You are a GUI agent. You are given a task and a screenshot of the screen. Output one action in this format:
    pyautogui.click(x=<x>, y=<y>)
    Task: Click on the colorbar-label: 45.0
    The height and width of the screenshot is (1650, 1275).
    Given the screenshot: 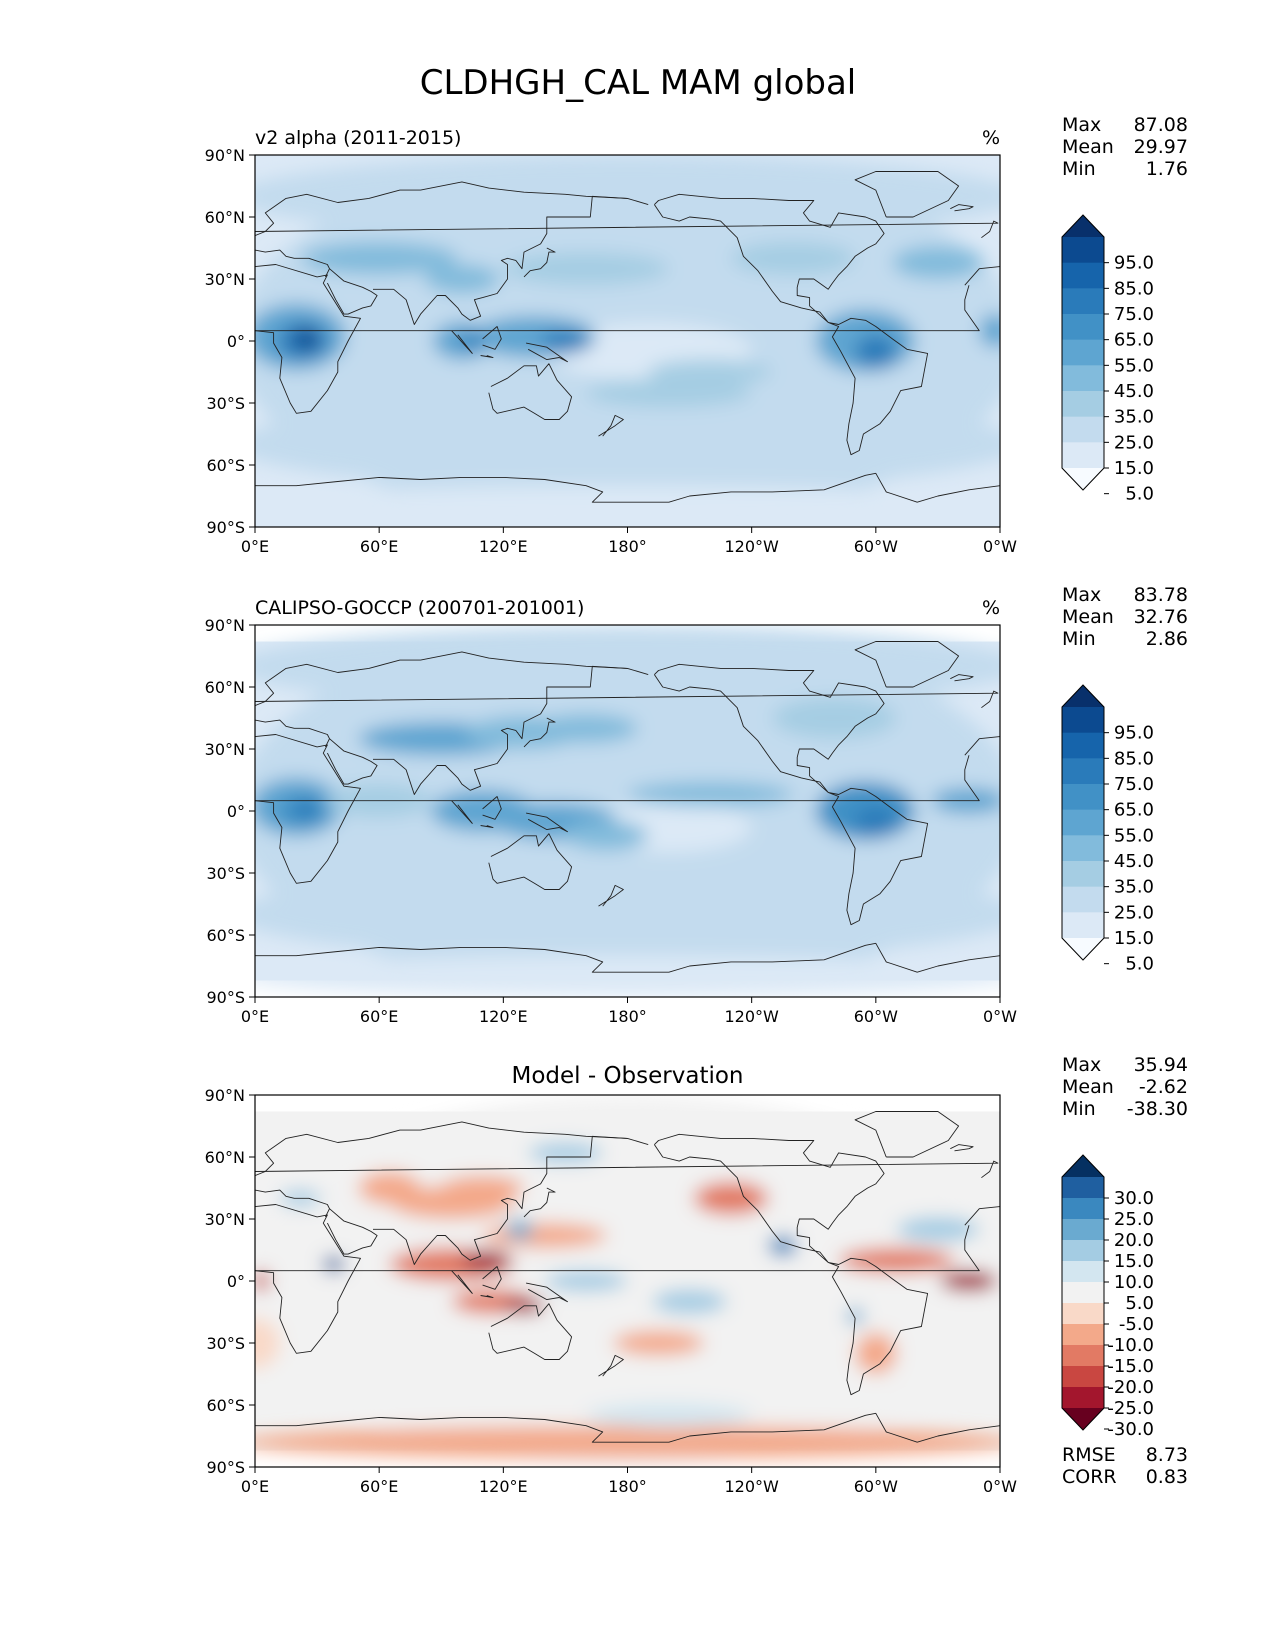 What is the action you would take?
    pyautogui.click(x=1134, y=861)
    